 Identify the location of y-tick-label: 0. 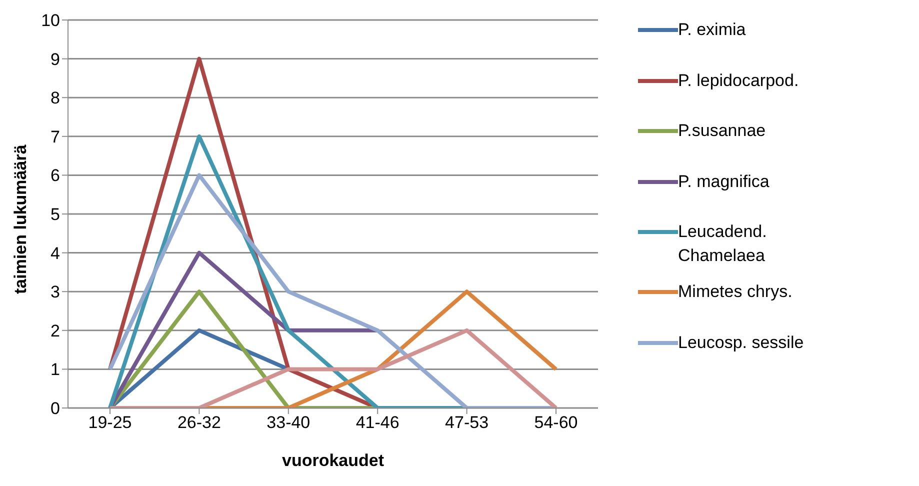
(55, 408).